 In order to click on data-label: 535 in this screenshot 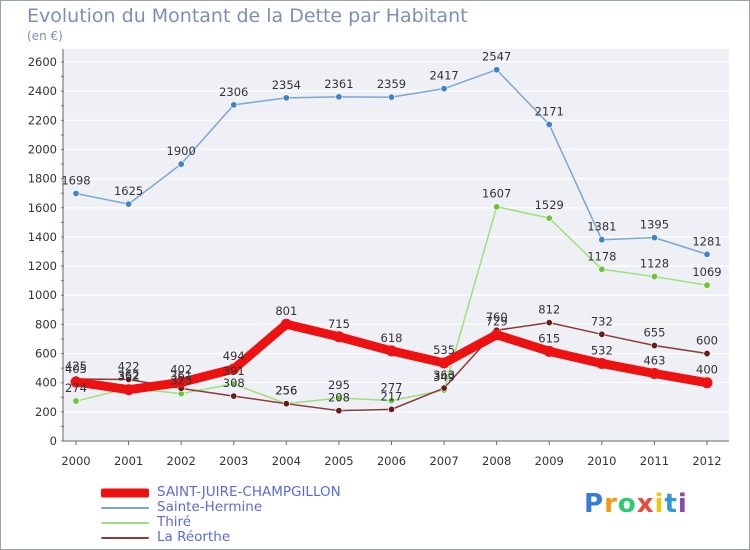, I will do `click(444, 350)`.